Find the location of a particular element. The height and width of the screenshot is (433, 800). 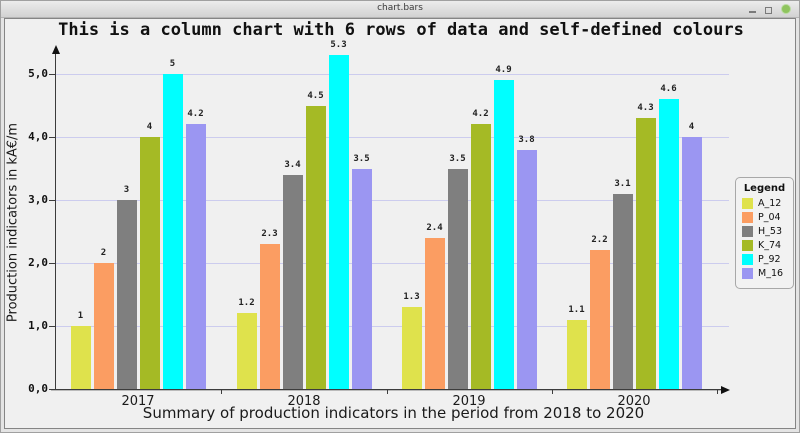

bar-P_92-2020: 4.6 is located at coordinates (668, 236).